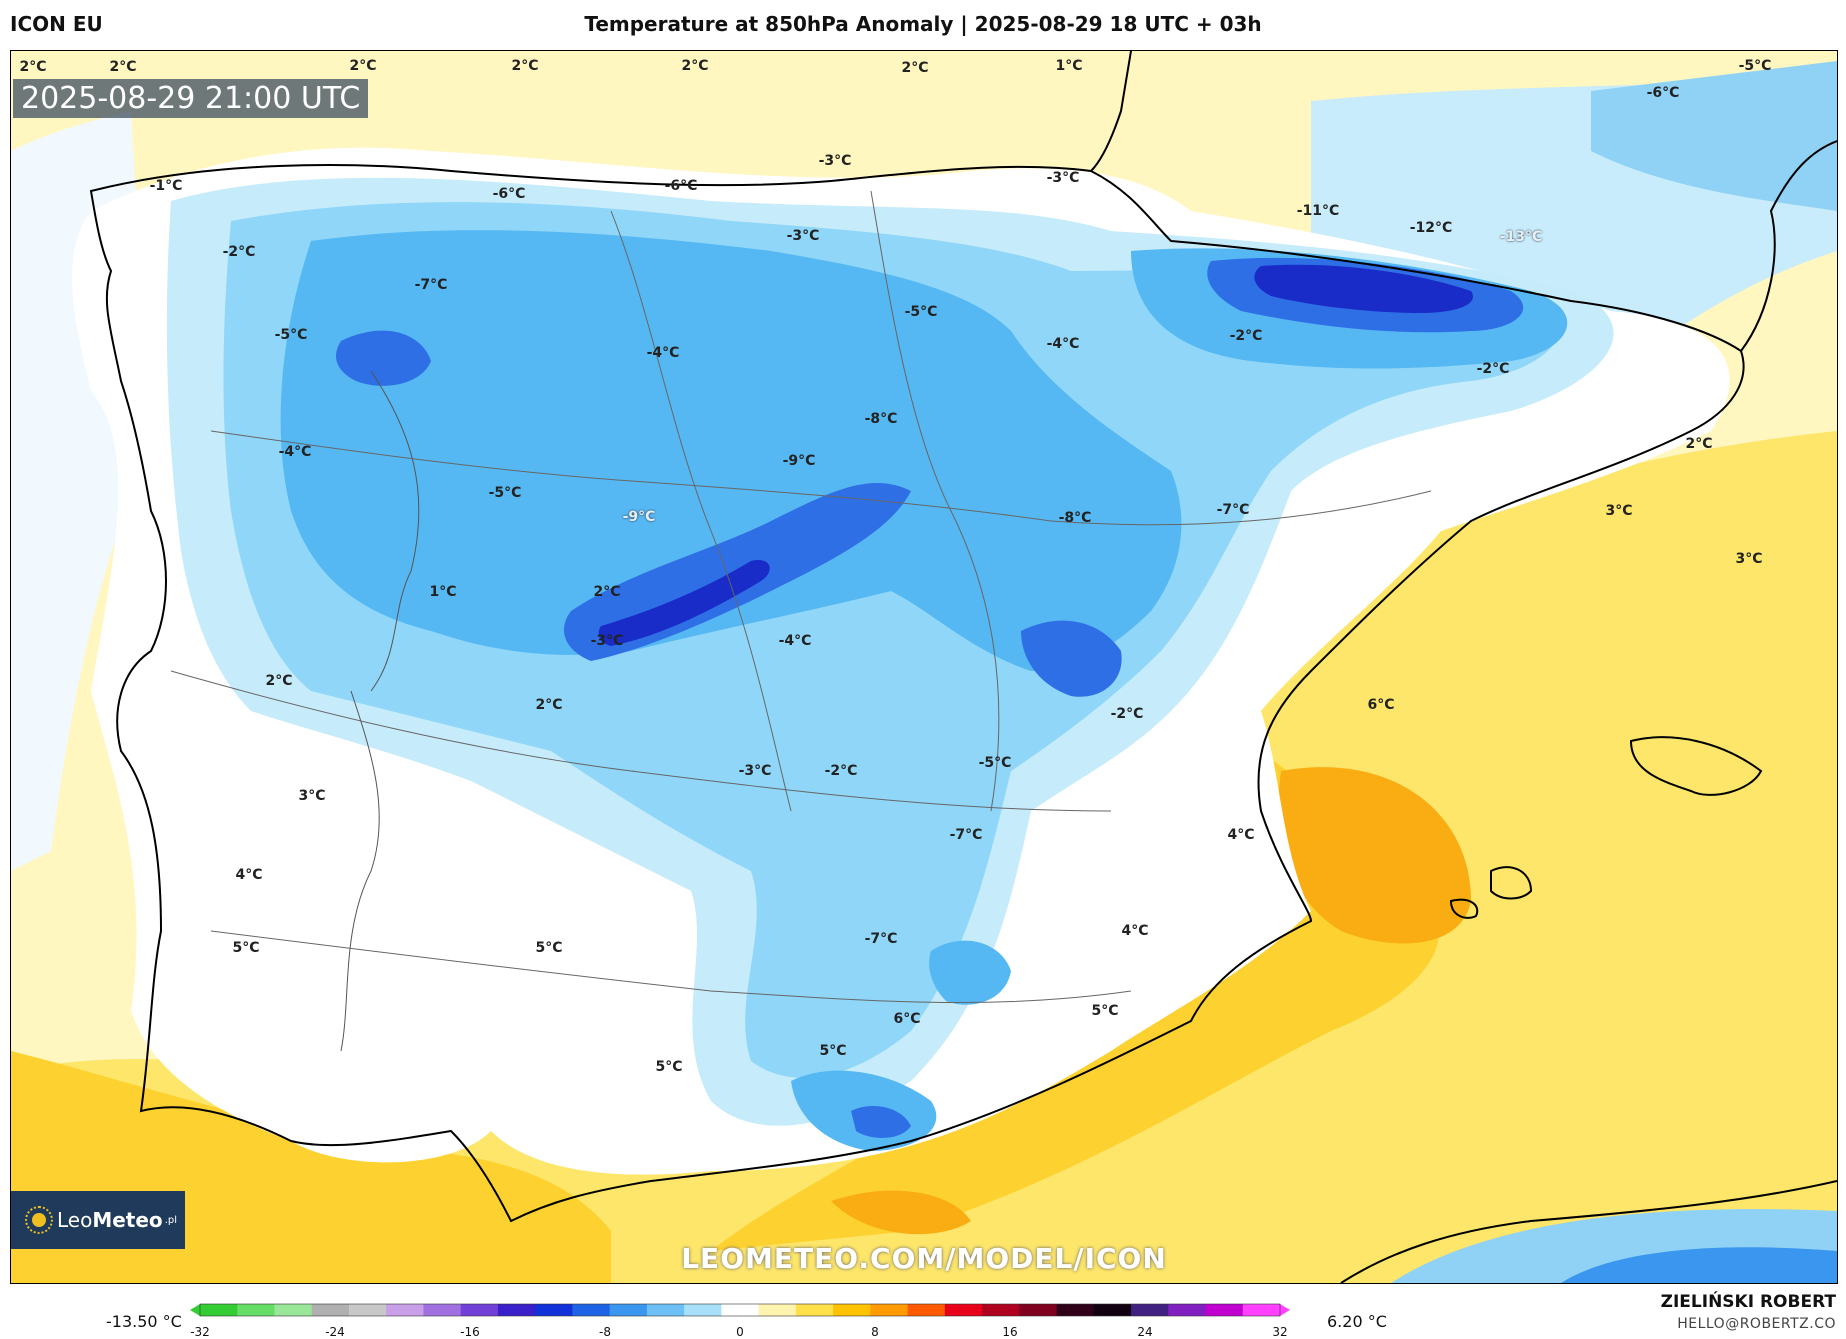 Image resolution: width=1846 pixels, height=1339 pixels. Describe the element at coordinates (166, 186) in the screenshot. I see `map-contour-label: -1°C` at that location.